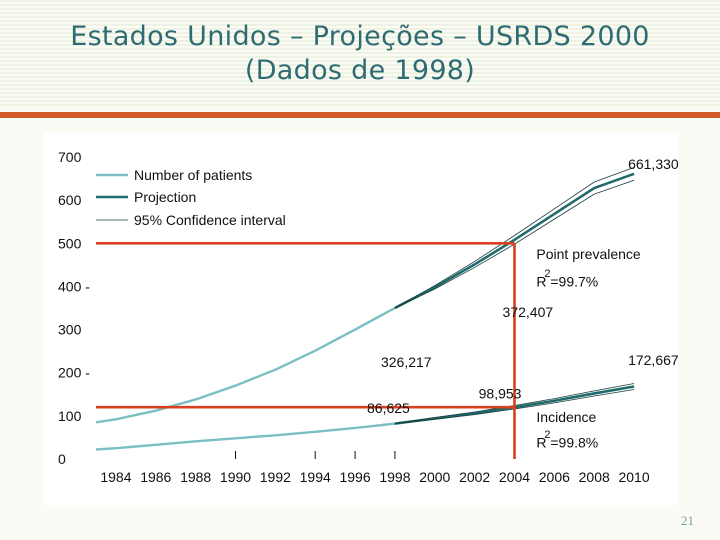 Image resolution: width=720 pixels, height=540 pixels. I want to click on chart-annotation: 98,953, so click(500, 394).